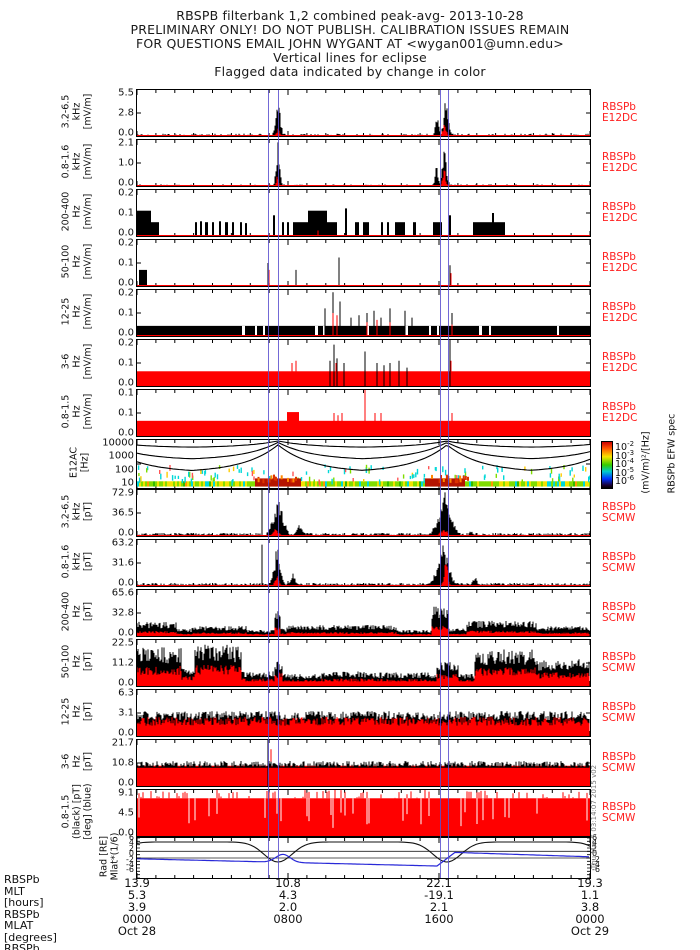 The width and height of the screenshot is (700, 950). I want to click on ytick-scmw-50-100Hz: 22.5, so click(122, 643).